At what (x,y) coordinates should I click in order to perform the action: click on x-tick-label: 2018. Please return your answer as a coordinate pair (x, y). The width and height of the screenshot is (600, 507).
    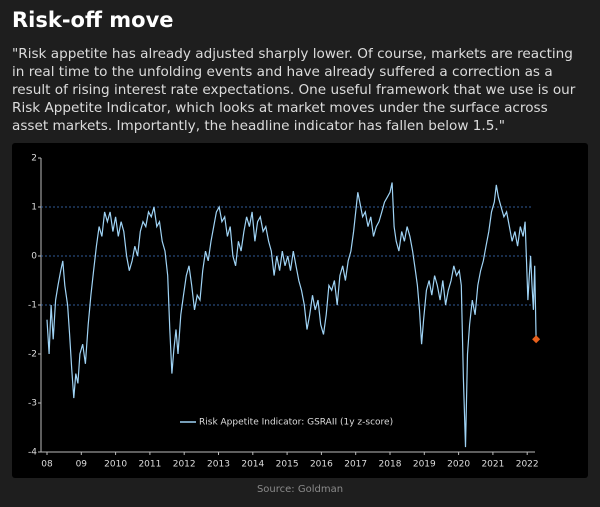
    Looking at the image, I should click on (390, 465).